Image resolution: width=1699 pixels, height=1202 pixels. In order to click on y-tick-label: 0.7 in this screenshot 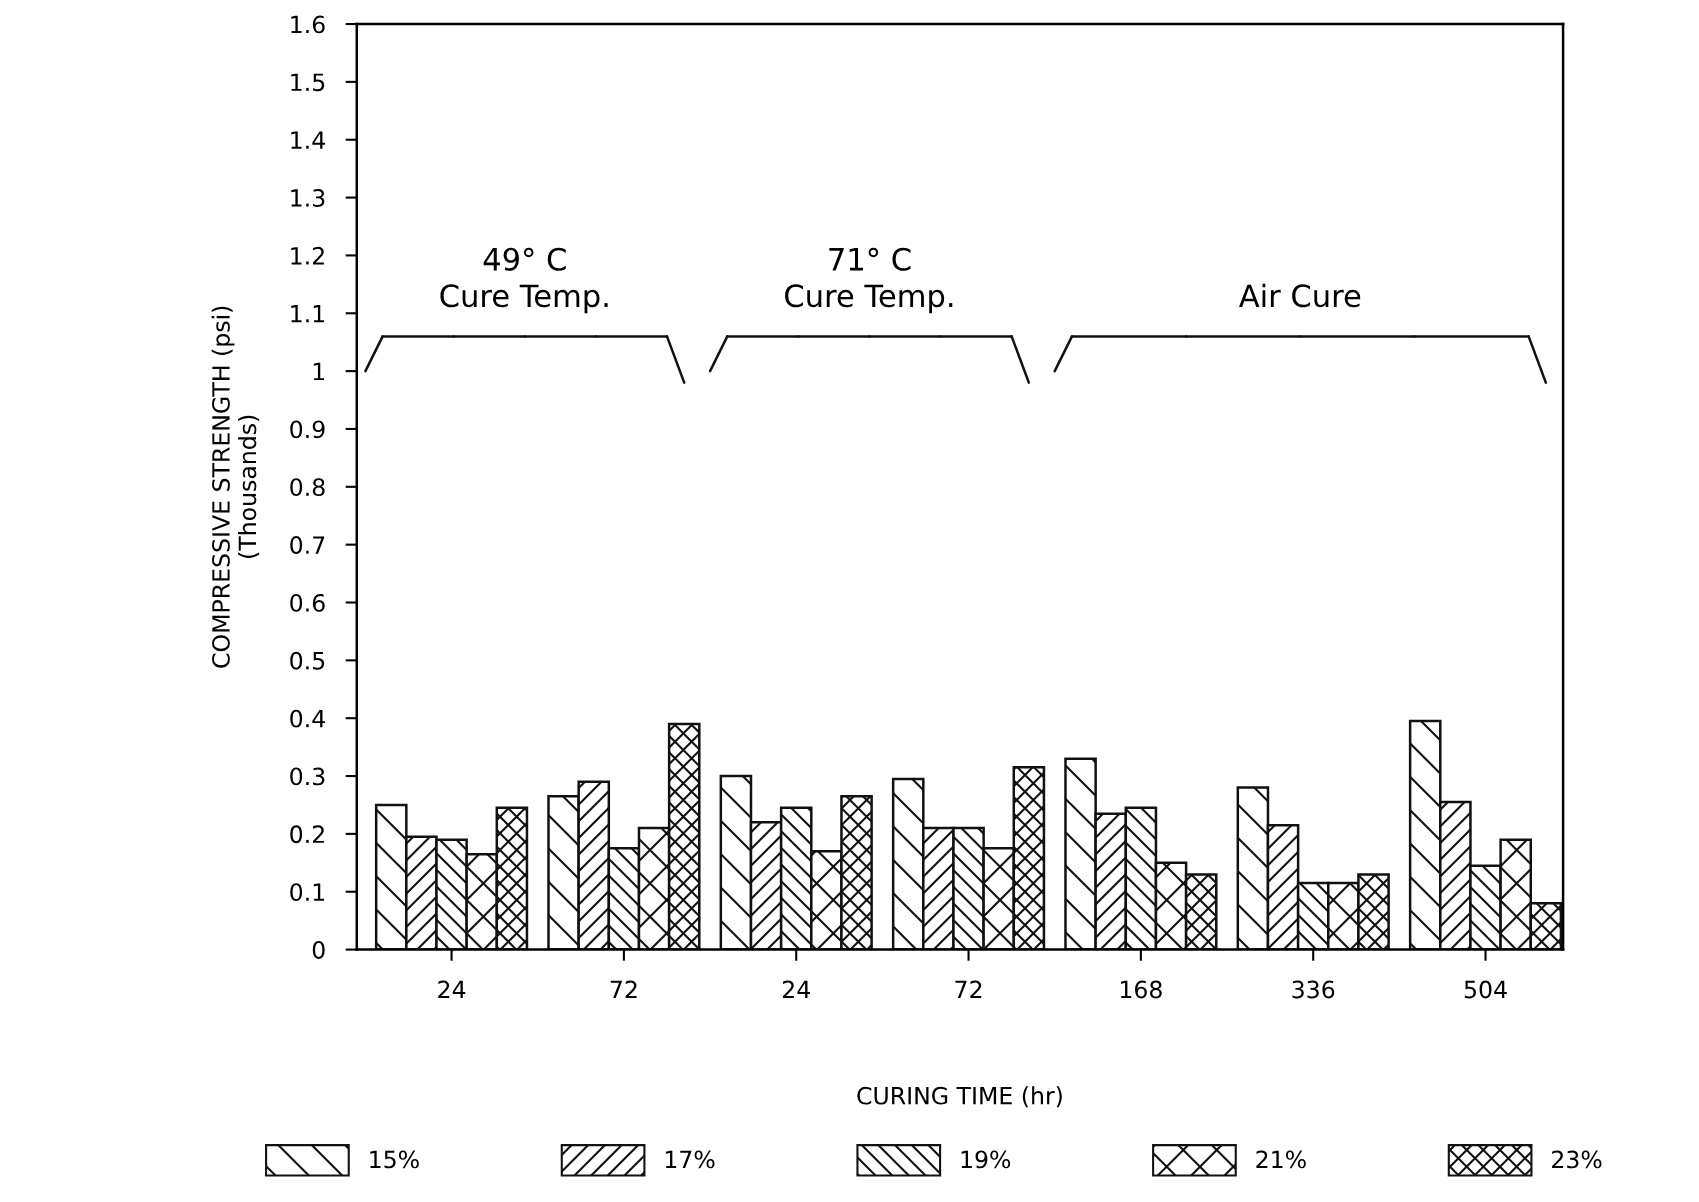, I will do `click(307, 545)`.